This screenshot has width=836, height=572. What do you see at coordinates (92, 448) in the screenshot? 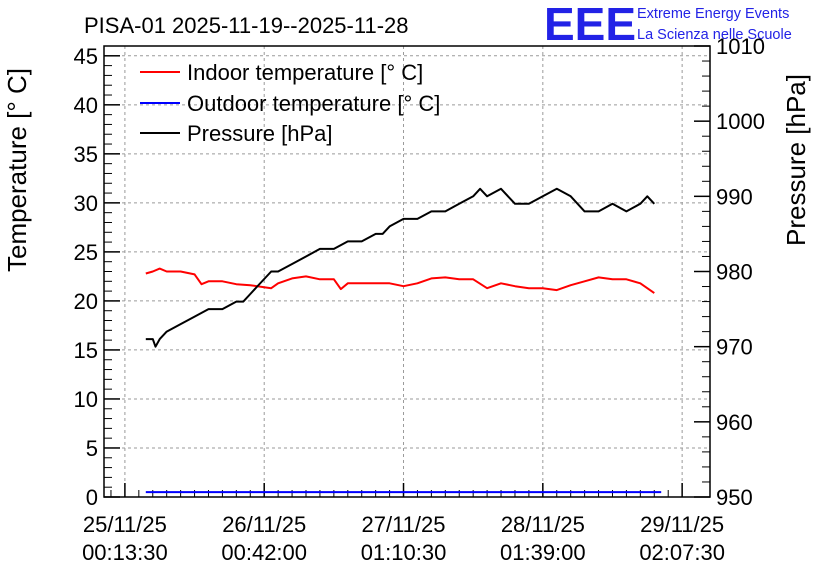
I see `left-tick-label: 5` at bounding box center [92, 448].